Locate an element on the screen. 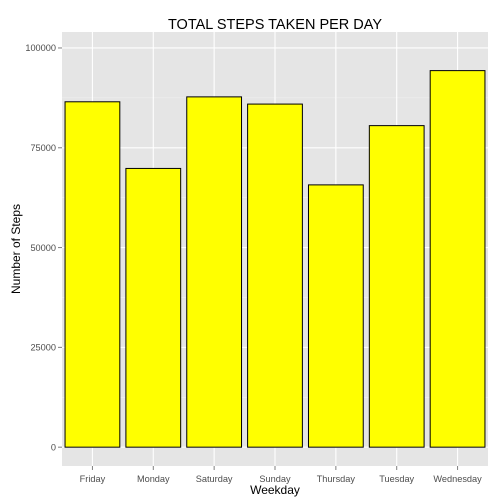  x-tick-label: Wednesday is located at coordinates (457, 479).